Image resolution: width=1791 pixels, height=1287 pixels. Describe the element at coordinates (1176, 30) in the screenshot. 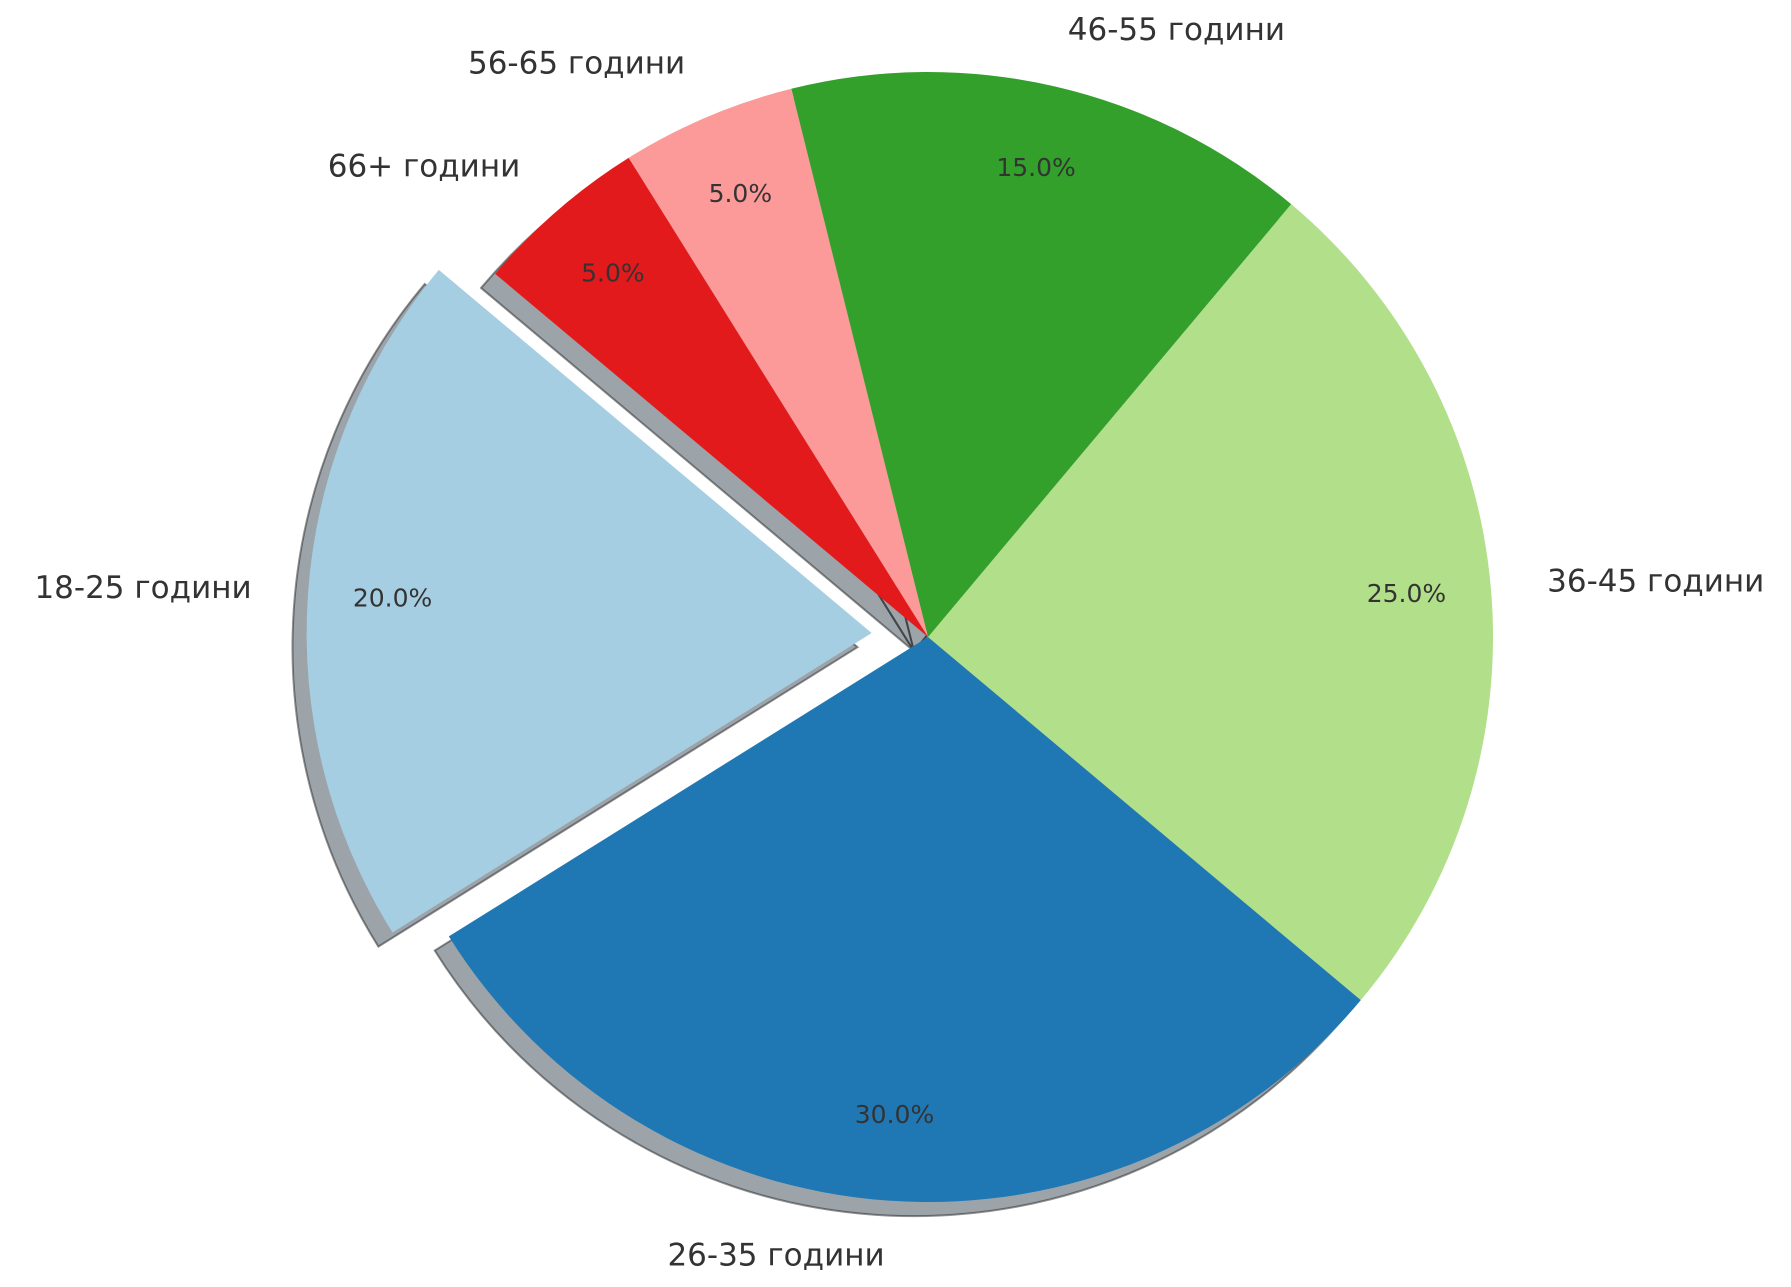

I see `wedge-label: 46-55 години` at that location.